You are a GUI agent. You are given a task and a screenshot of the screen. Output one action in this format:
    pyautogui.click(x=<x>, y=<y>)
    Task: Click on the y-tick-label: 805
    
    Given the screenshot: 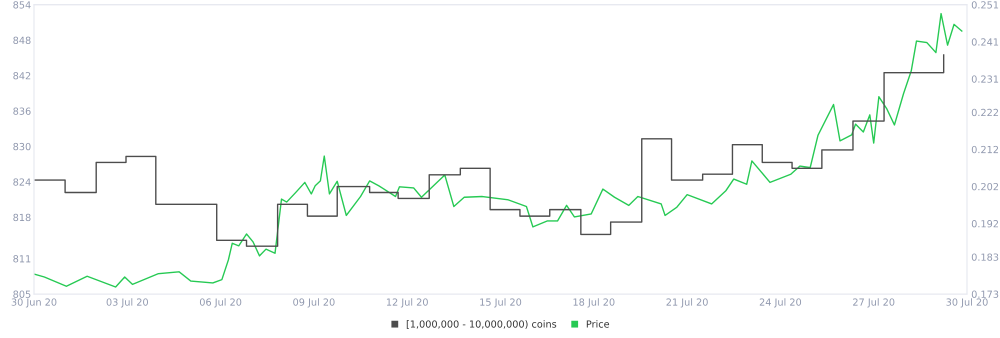 What is the action you would take?
    pyautogui.click(x=21, y=294)
    